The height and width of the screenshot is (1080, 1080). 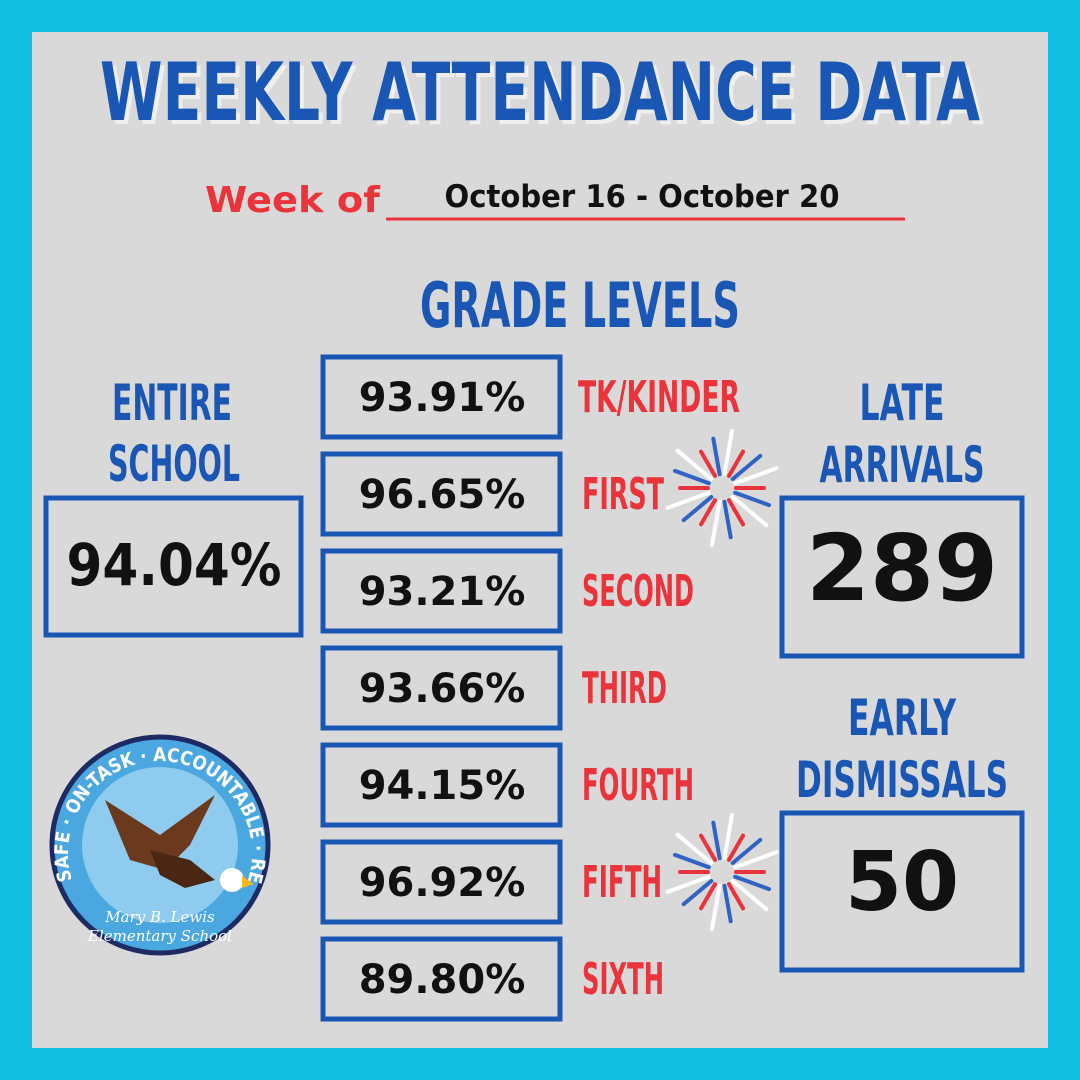 What do you see at coordinates (902, 403) in the screenshot?
I see `late-heading: LATE` at bounding box center [902, 403].